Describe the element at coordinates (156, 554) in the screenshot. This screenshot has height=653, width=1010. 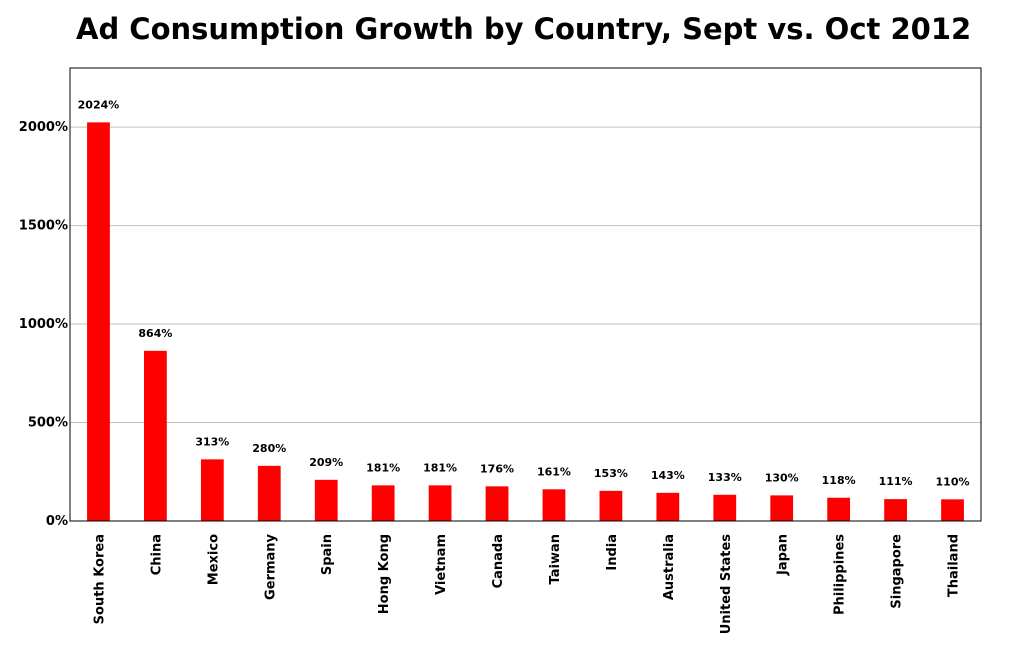
I see `category-label: China` at that location.